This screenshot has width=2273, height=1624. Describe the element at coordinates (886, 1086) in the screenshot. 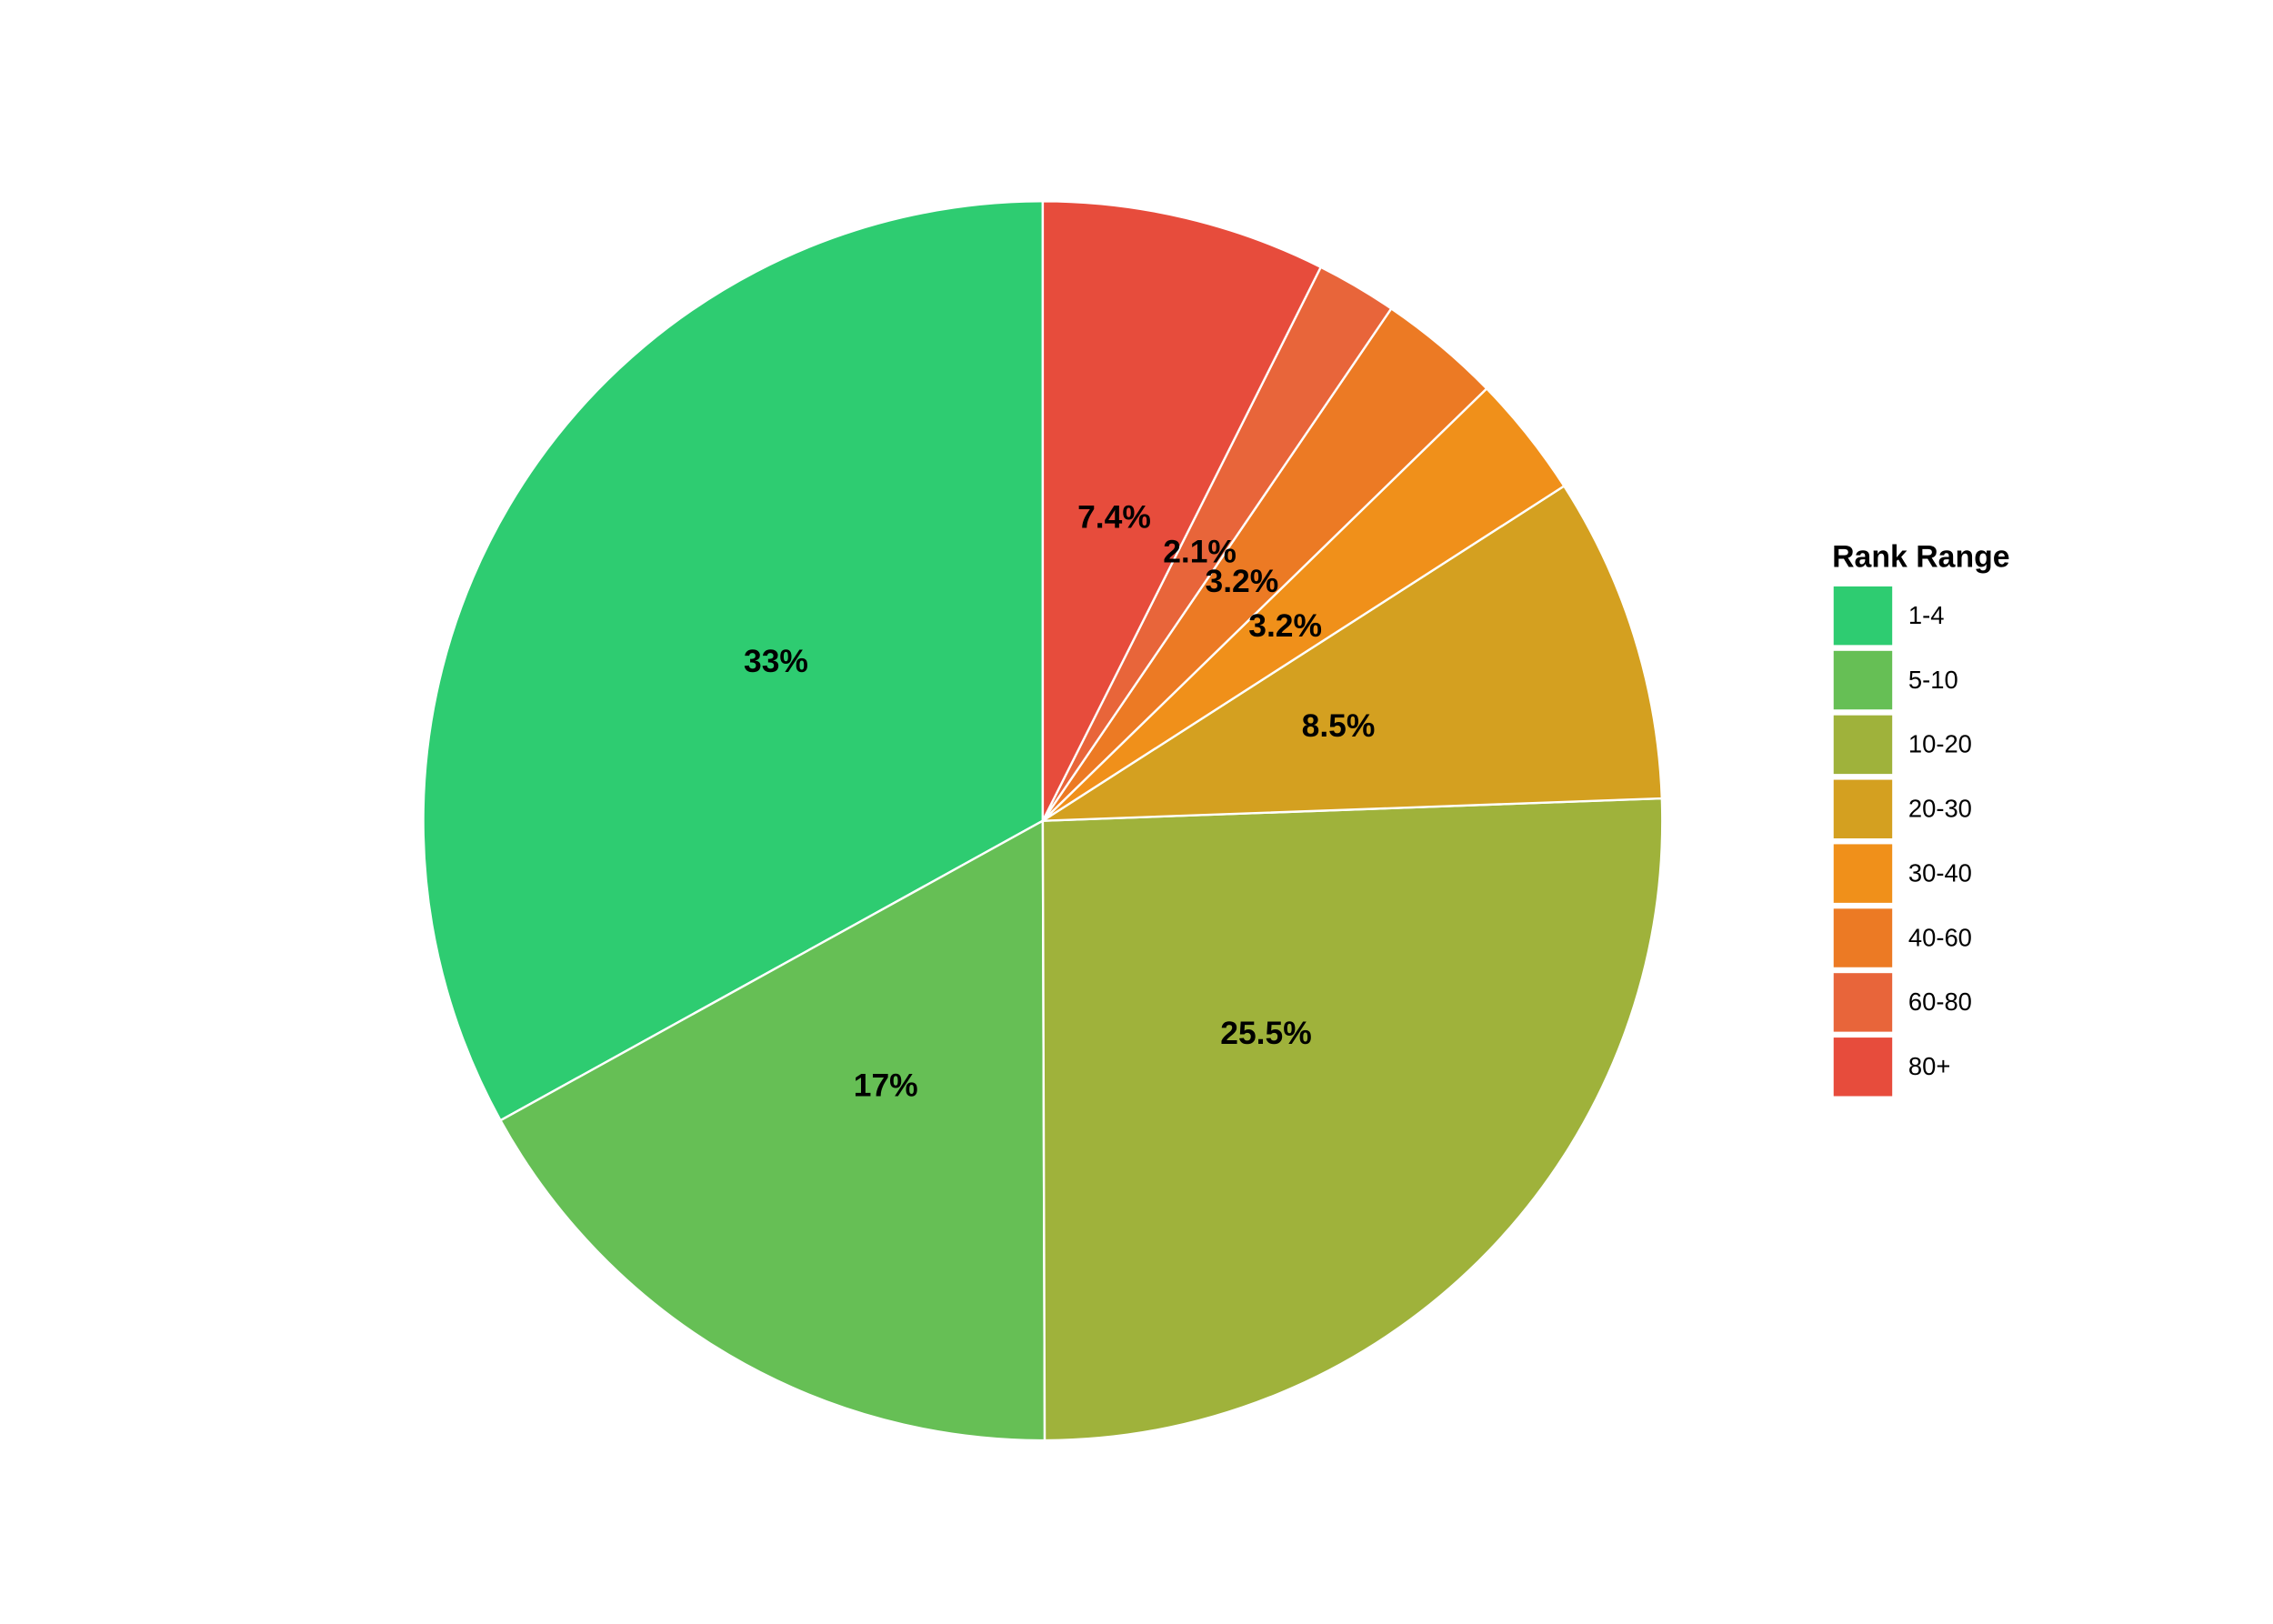

I see `slice-label: 17%` at that location.